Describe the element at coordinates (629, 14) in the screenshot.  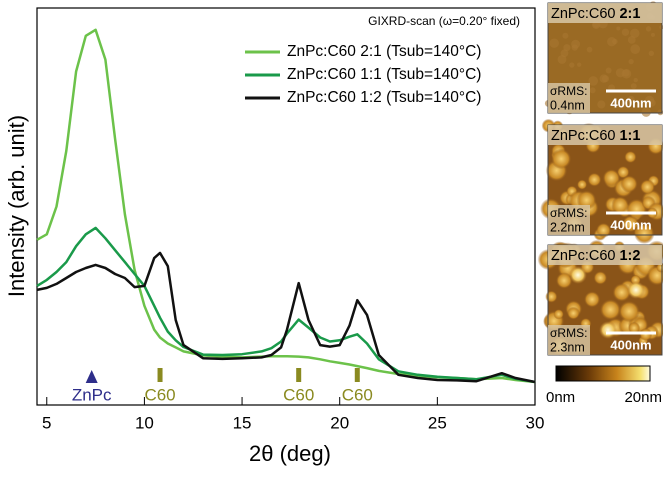
I see `afm-ratio: 2:1` at that location.